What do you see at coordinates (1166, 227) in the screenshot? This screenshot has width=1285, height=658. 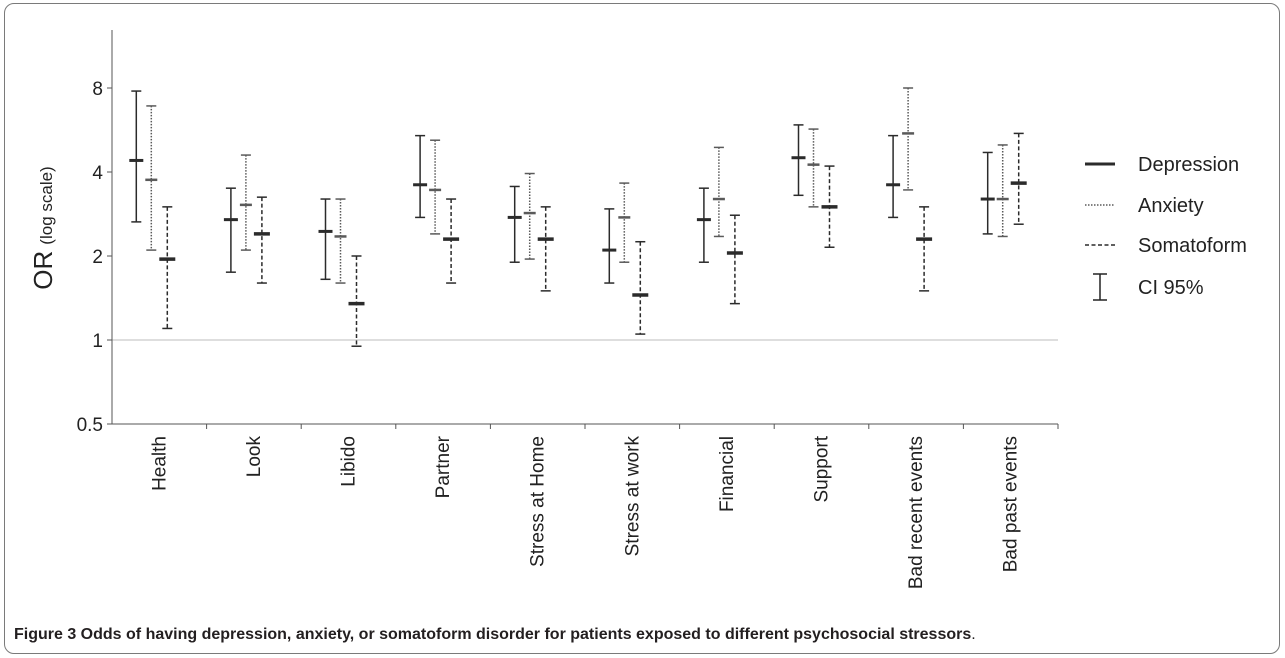 I see `legend: Depression Anxiety Somatoform CI 95%` at bounding box center [1166, 227].